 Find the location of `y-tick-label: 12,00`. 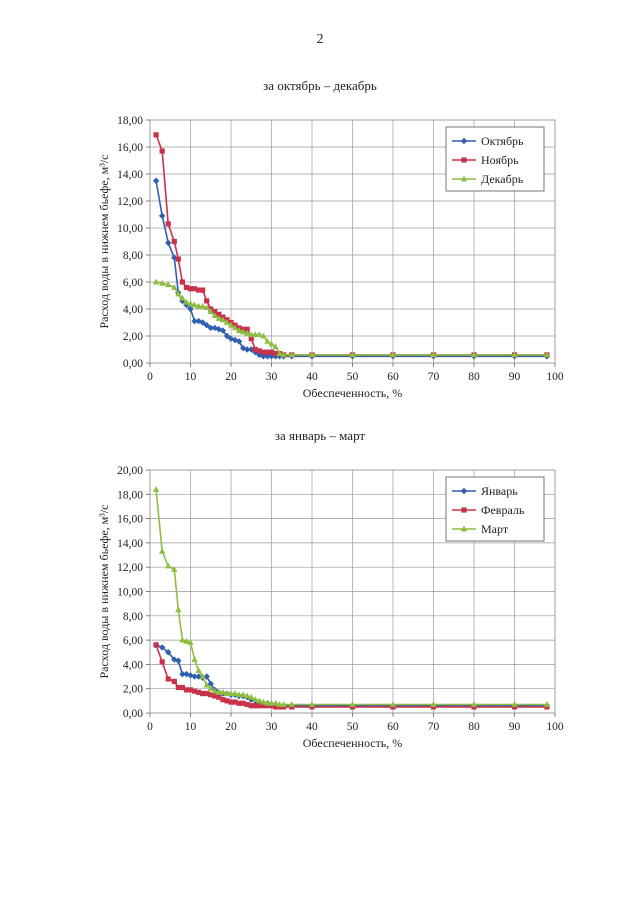

y-tick-label: 12,00 is located at coordinates (130, 202).